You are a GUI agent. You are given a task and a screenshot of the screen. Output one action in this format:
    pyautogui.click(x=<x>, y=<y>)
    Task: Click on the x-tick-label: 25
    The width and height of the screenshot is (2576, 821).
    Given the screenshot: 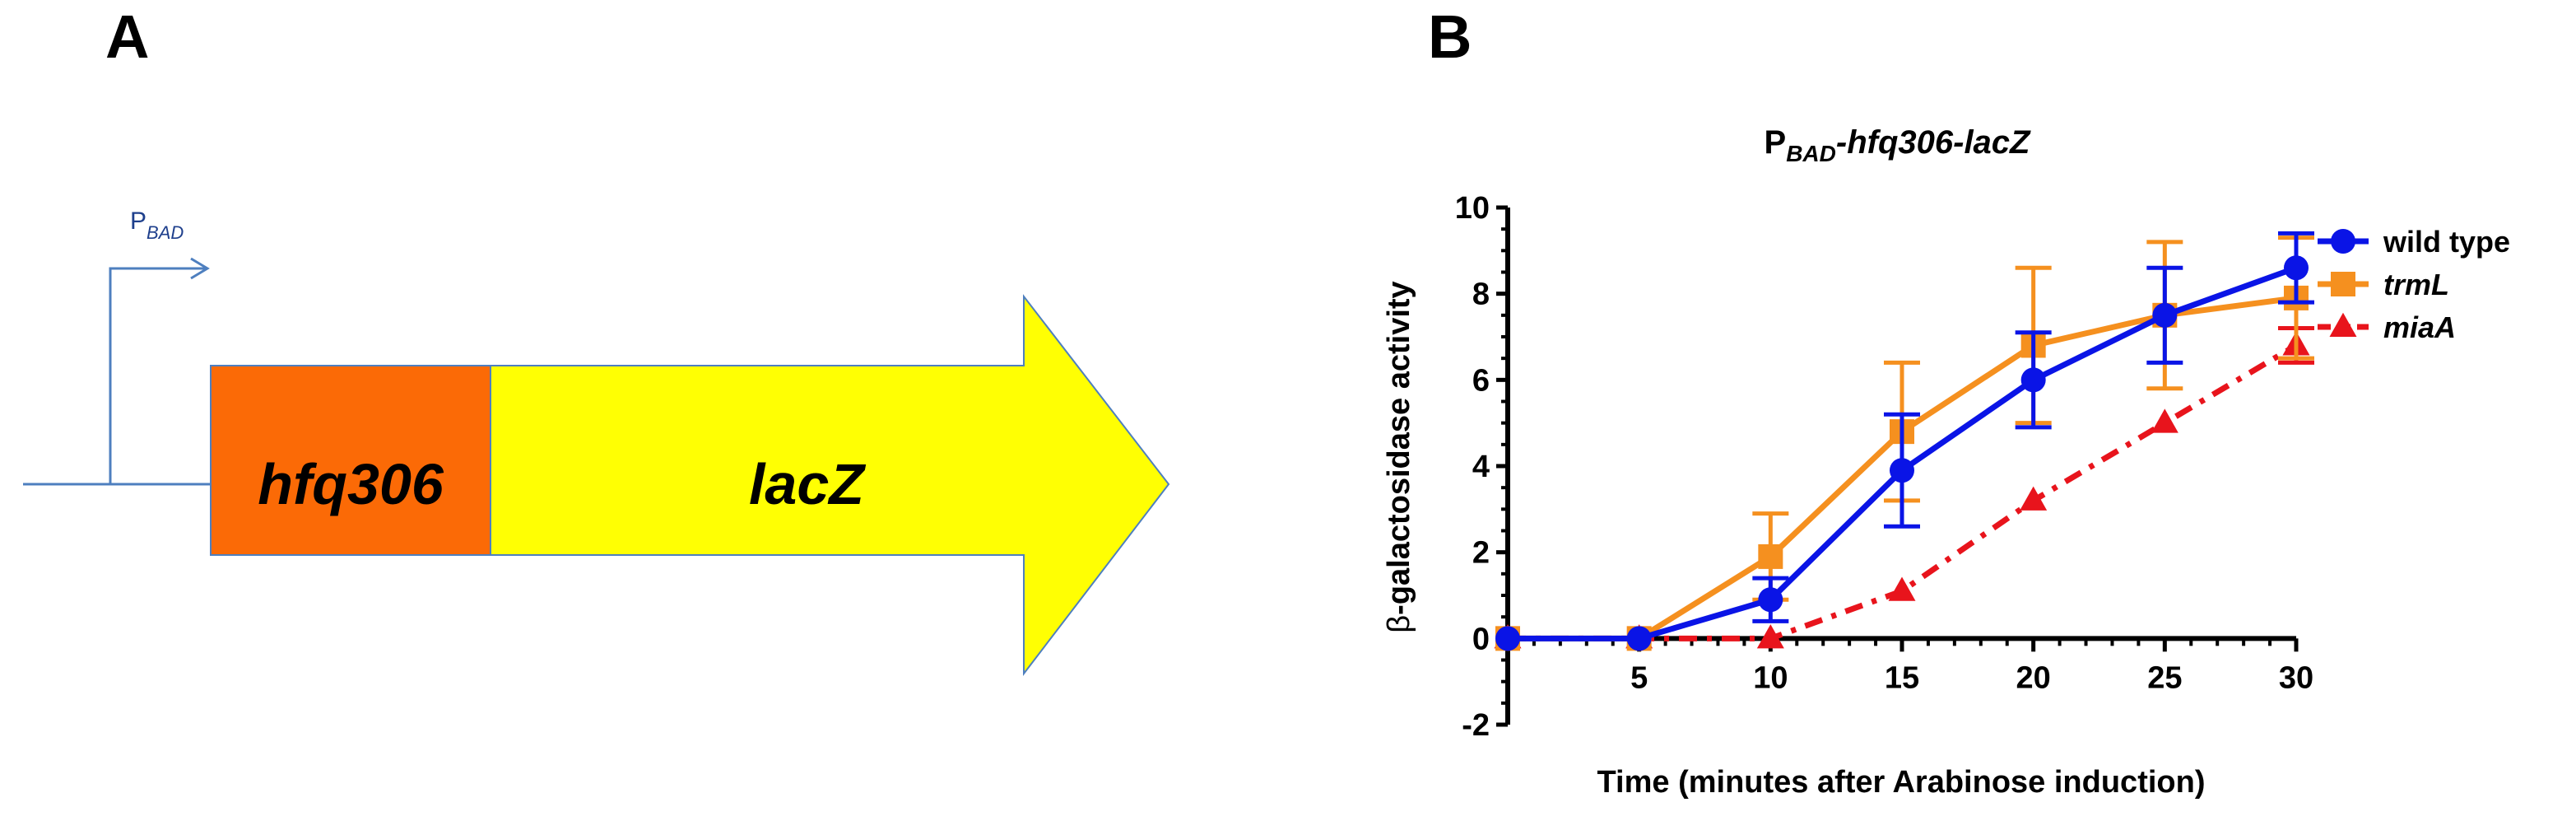 What is the action you would take?
    pyautogui.click(x=2164, y=677)
    